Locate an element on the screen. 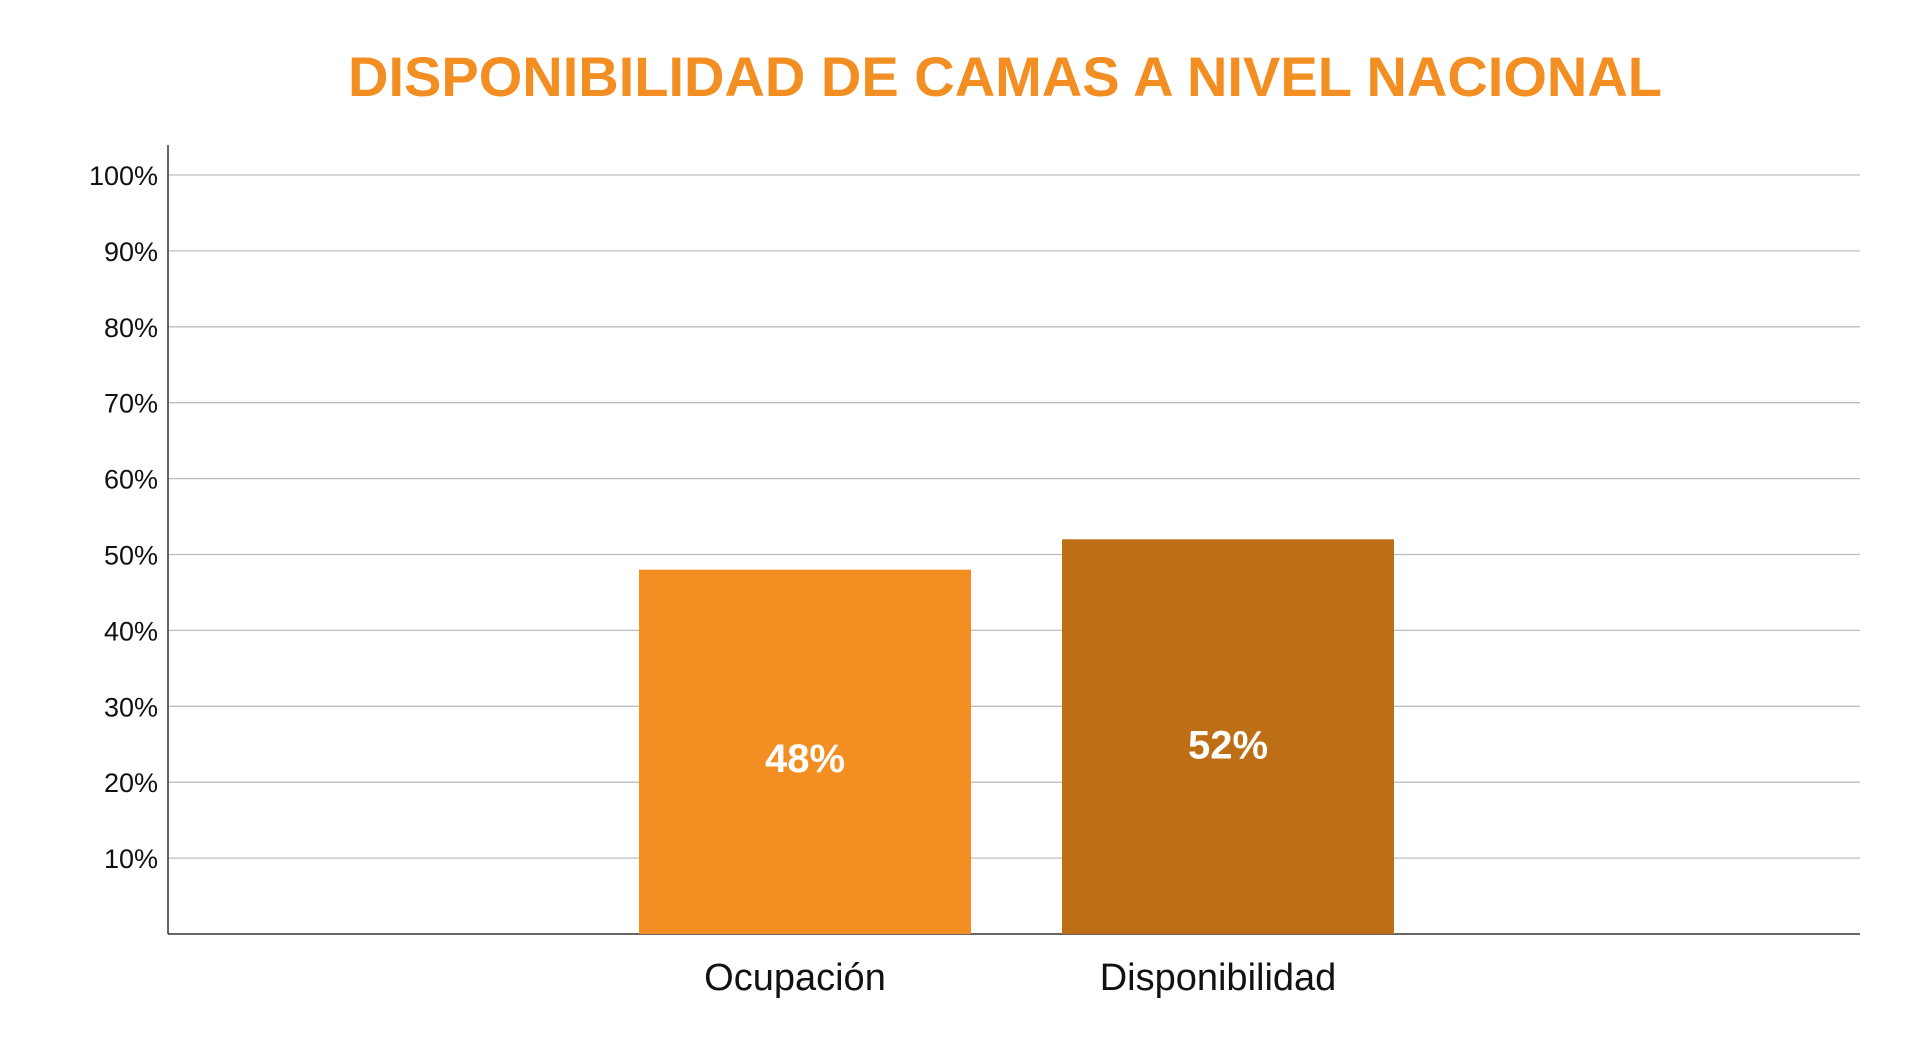  y-tick-label: 10% is located at coordinates (131, 859).